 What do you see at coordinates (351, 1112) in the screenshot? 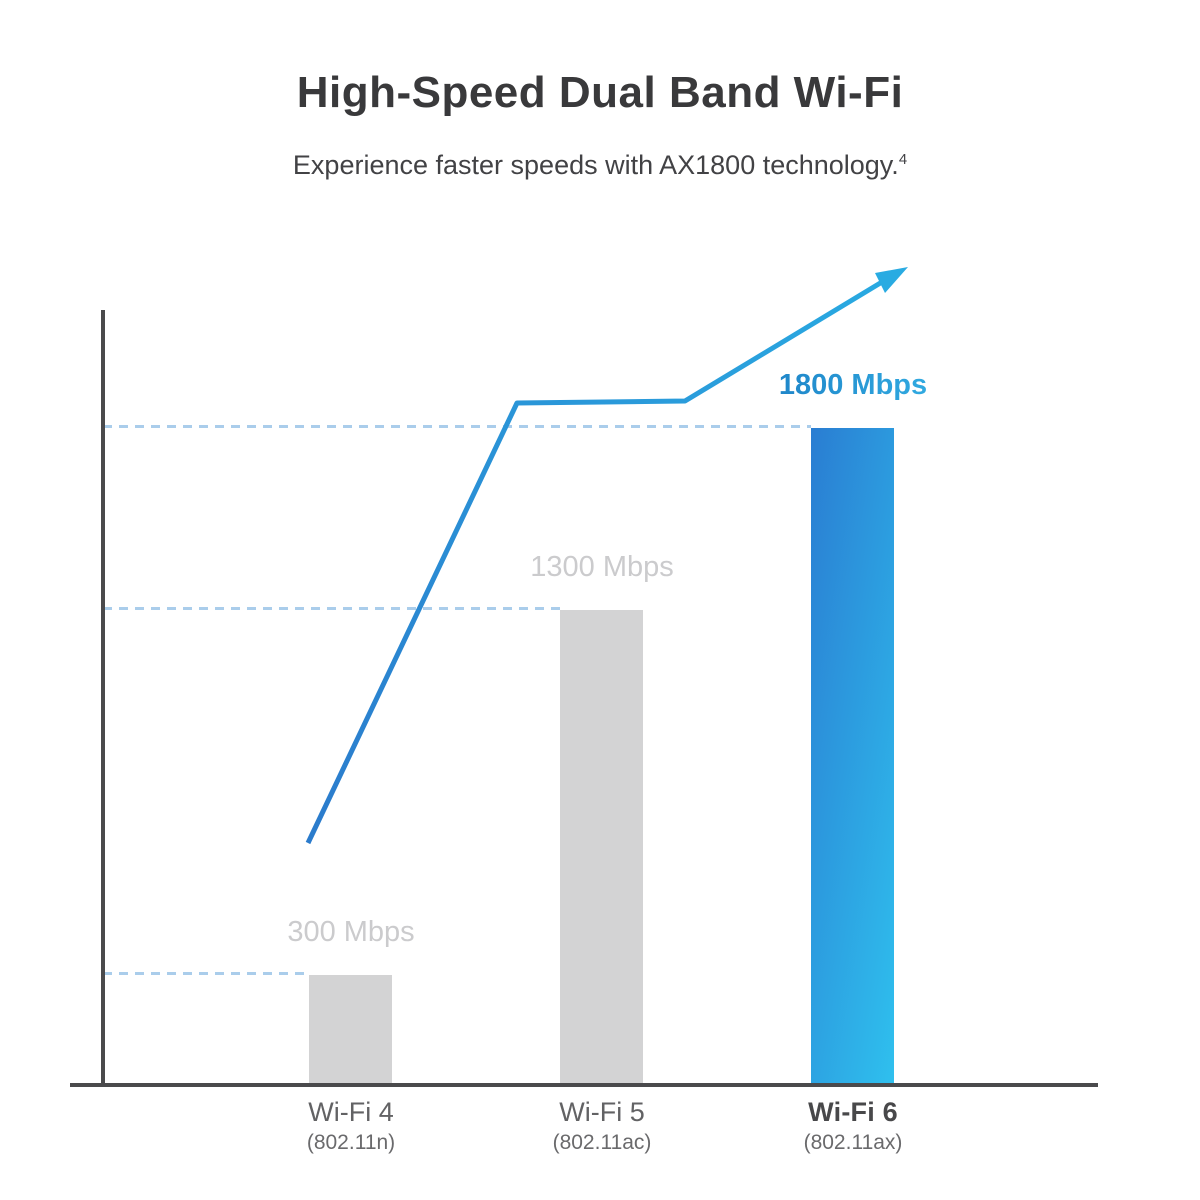
I see `x-tick-label: Wi-Fi 4` at bounding box center [351, 1112].